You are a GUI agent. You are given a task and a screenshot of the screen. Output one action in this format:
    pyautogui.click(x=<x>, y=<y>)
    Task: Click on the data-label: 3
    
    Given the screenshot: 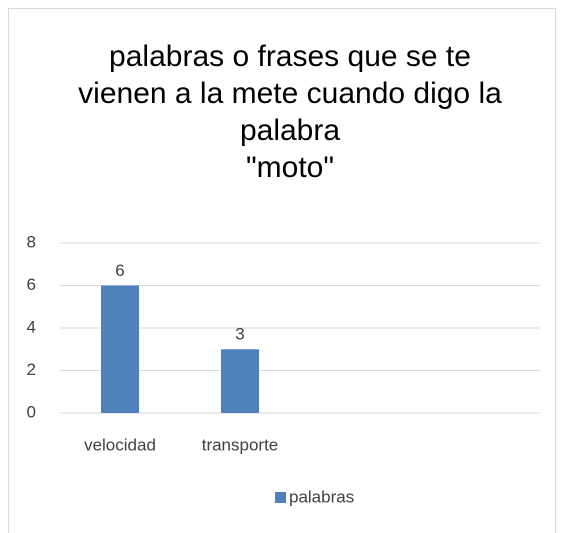 What is the action you would take?
    pyautogui.click(x=239, y=334)
    